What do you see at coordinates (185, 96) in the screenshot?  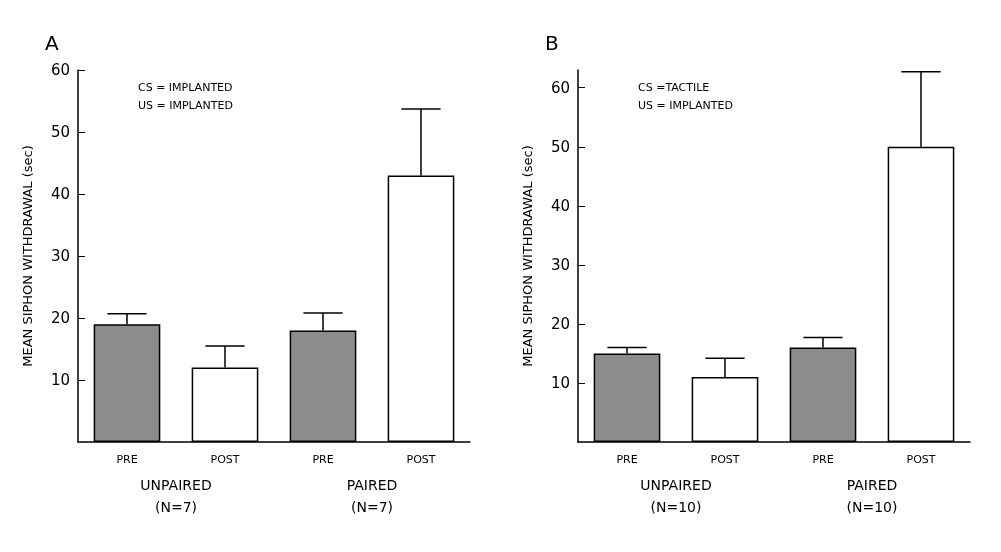 I see `annotation: CS = IMPLANTED US = IMPLANTED` at bounding box center [185, 96].